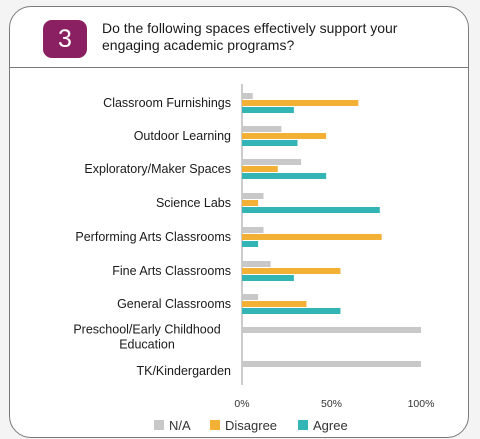 The width and height of the screenshot is (480, 439). Describe the element at coordinates (180, 425) in the screenshot. I see `legend-label: N/A` at that location.